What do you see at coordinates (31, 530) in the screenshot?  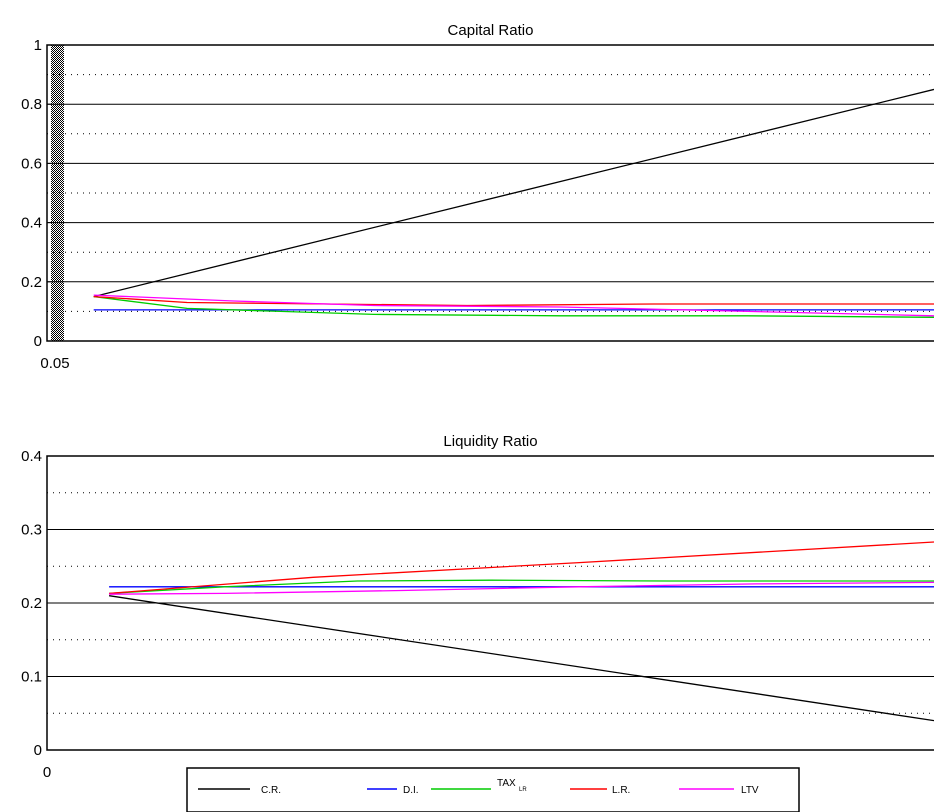 I see `y-tick-label: 0.3` at bounding box center [31, 530].